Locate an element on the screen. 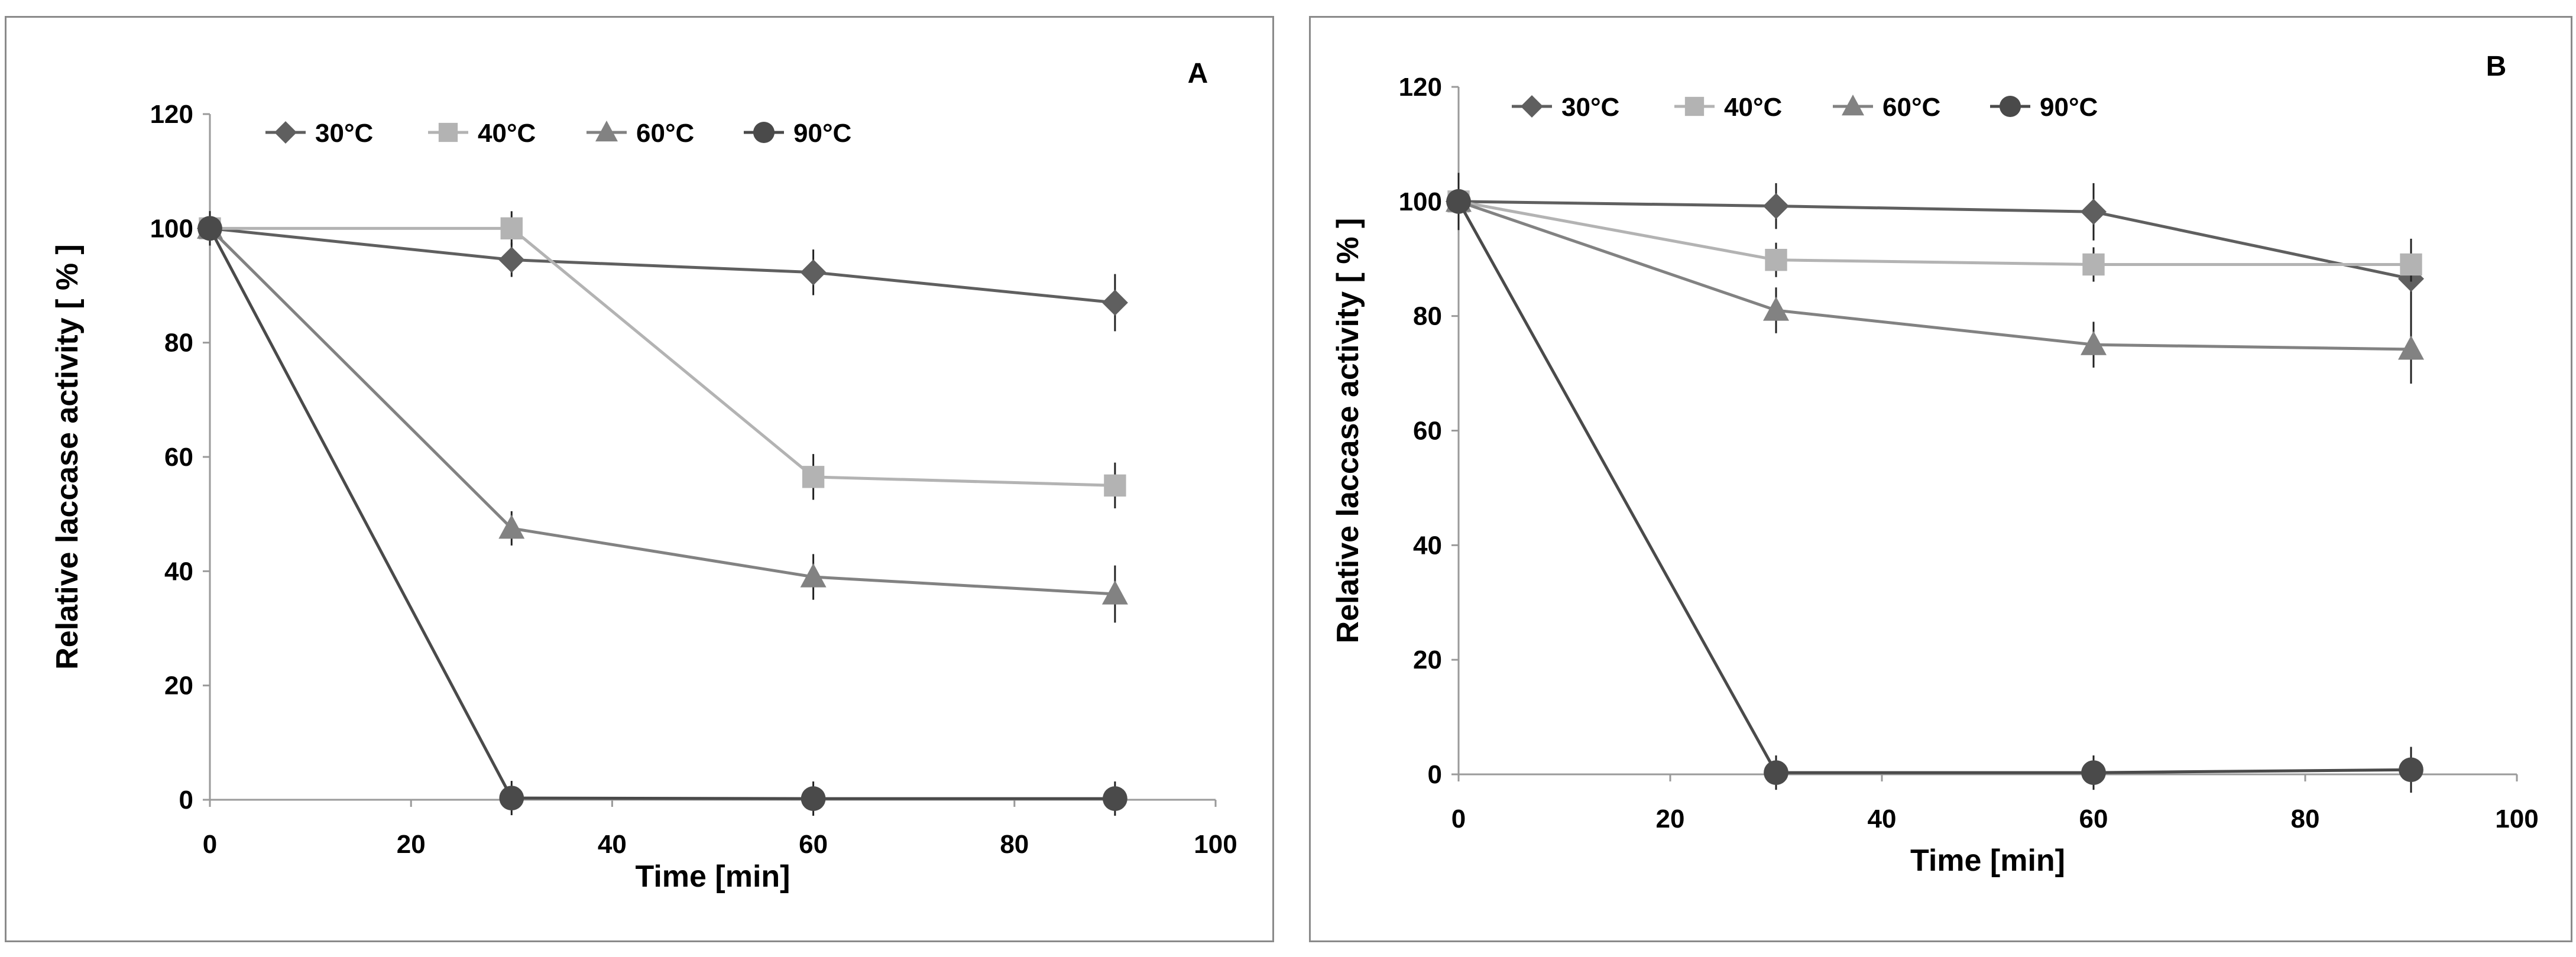  series-60c is located at coordinates (1935, 284).